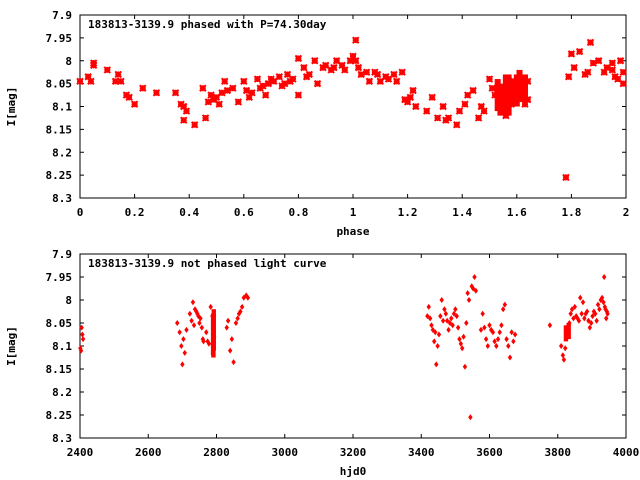  I want to click on unphased-y-tick-label: 8.15, so click(59, 369).